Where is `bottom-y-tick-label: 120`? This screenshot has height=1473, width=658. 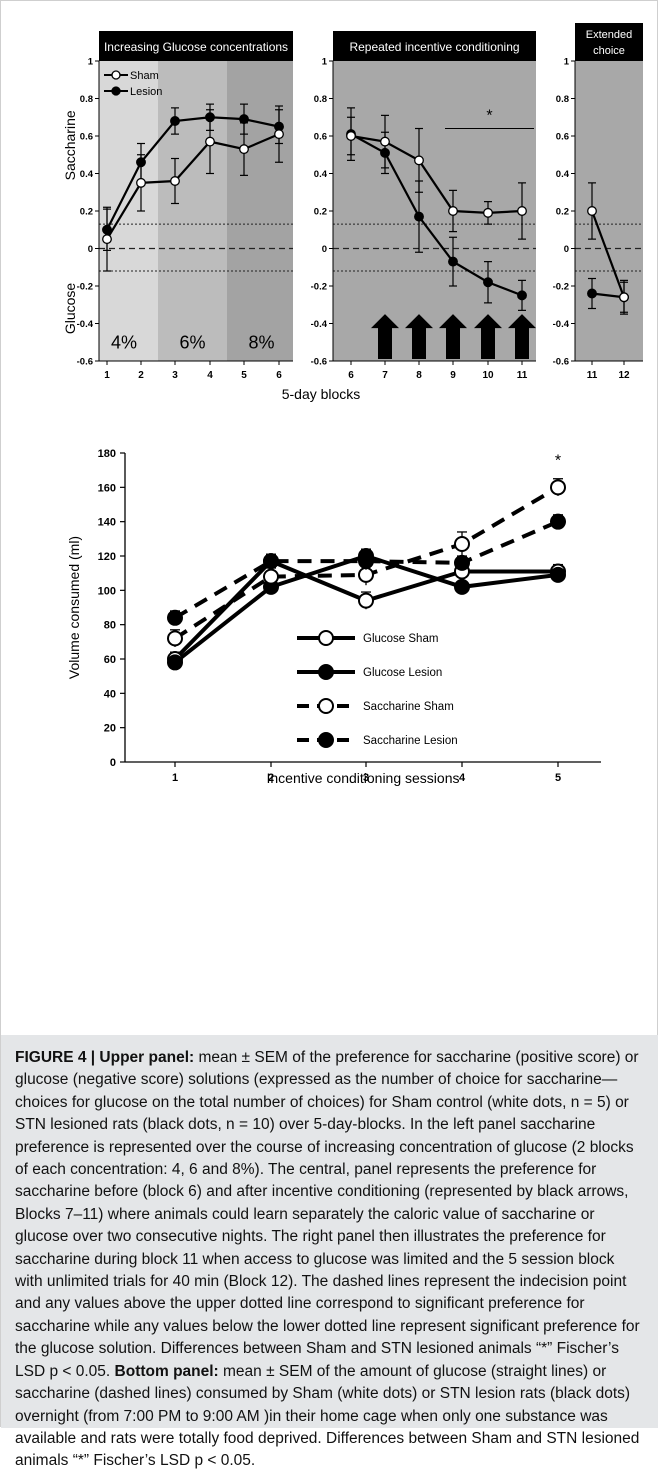
bottom-y-tick-label: 120 is located at coordinates (107, 557).